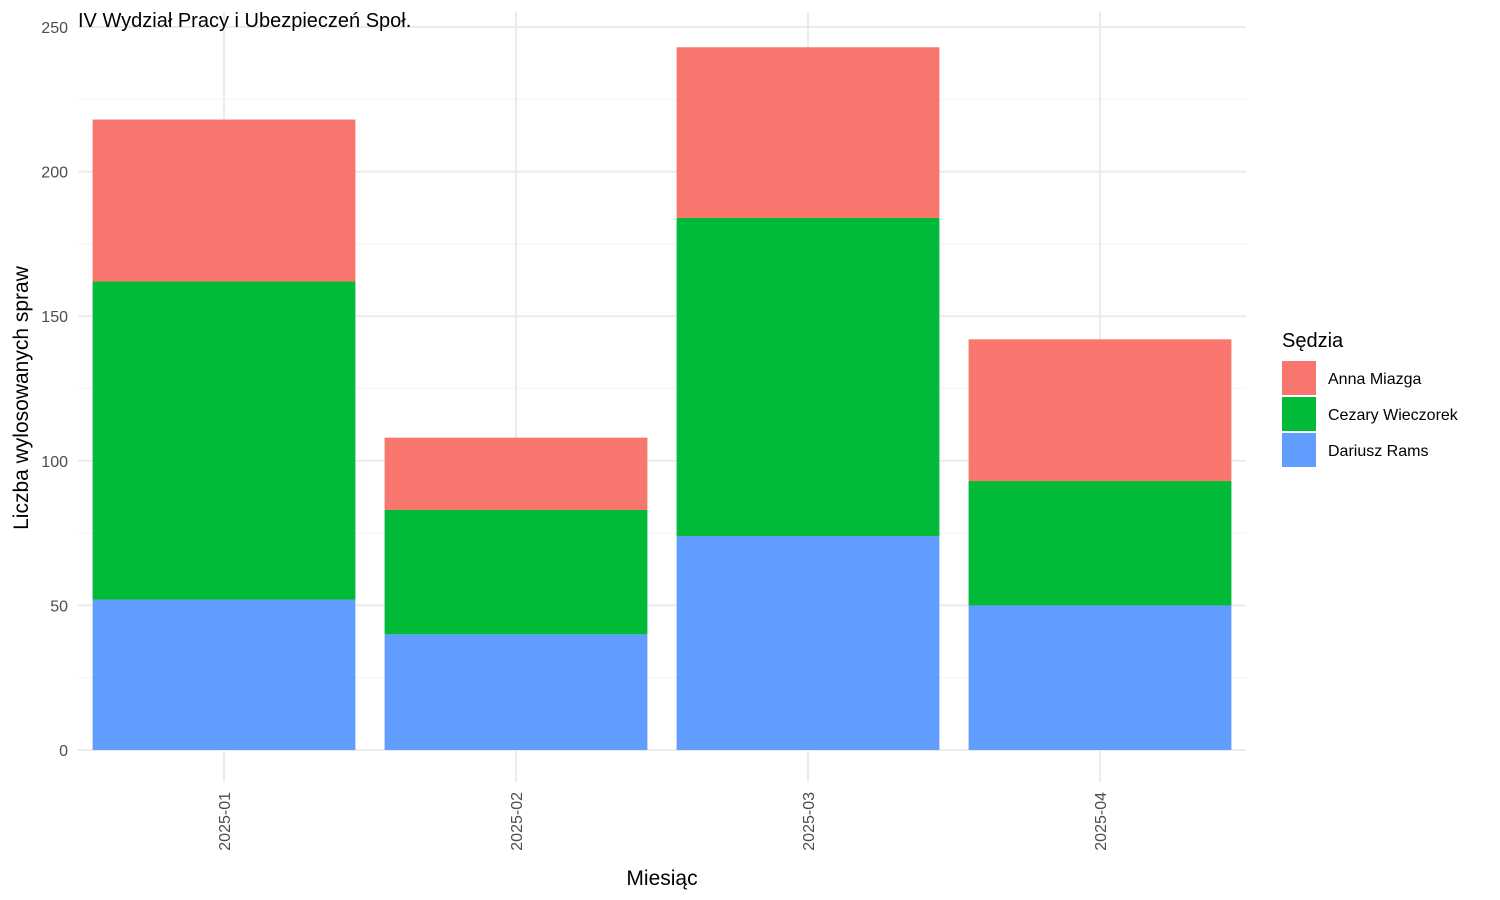 The height and width of the screenshot is (900, 1500). What do you see at coordinates (244, 21) in the screenshot?
I see `chart-title: IV Wydział Pracy i Ubezpieczeń Społ.` at bounding box center [244, 21].